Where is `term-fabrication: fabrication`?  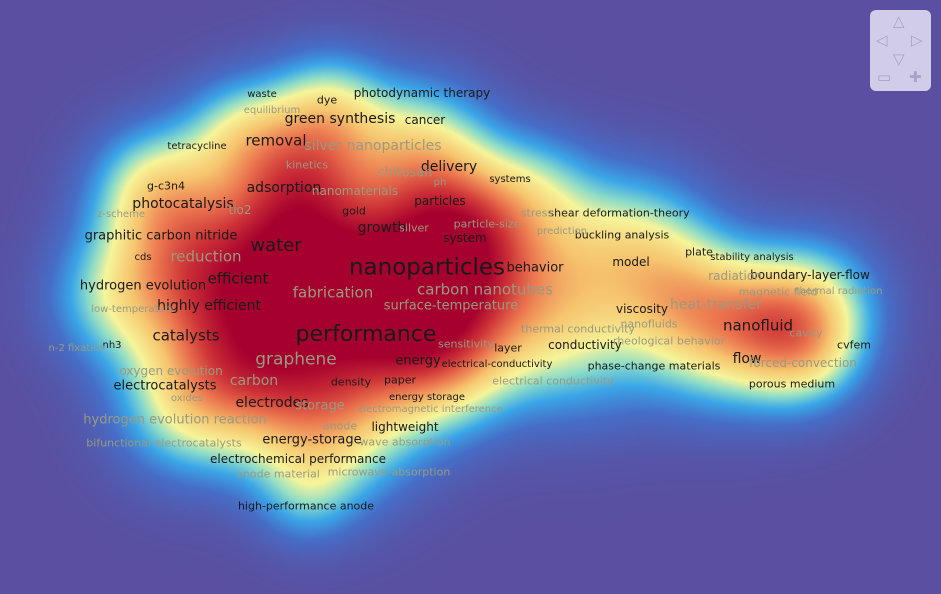
term-fabrication: fabrication is located at coordinates (333, 292).